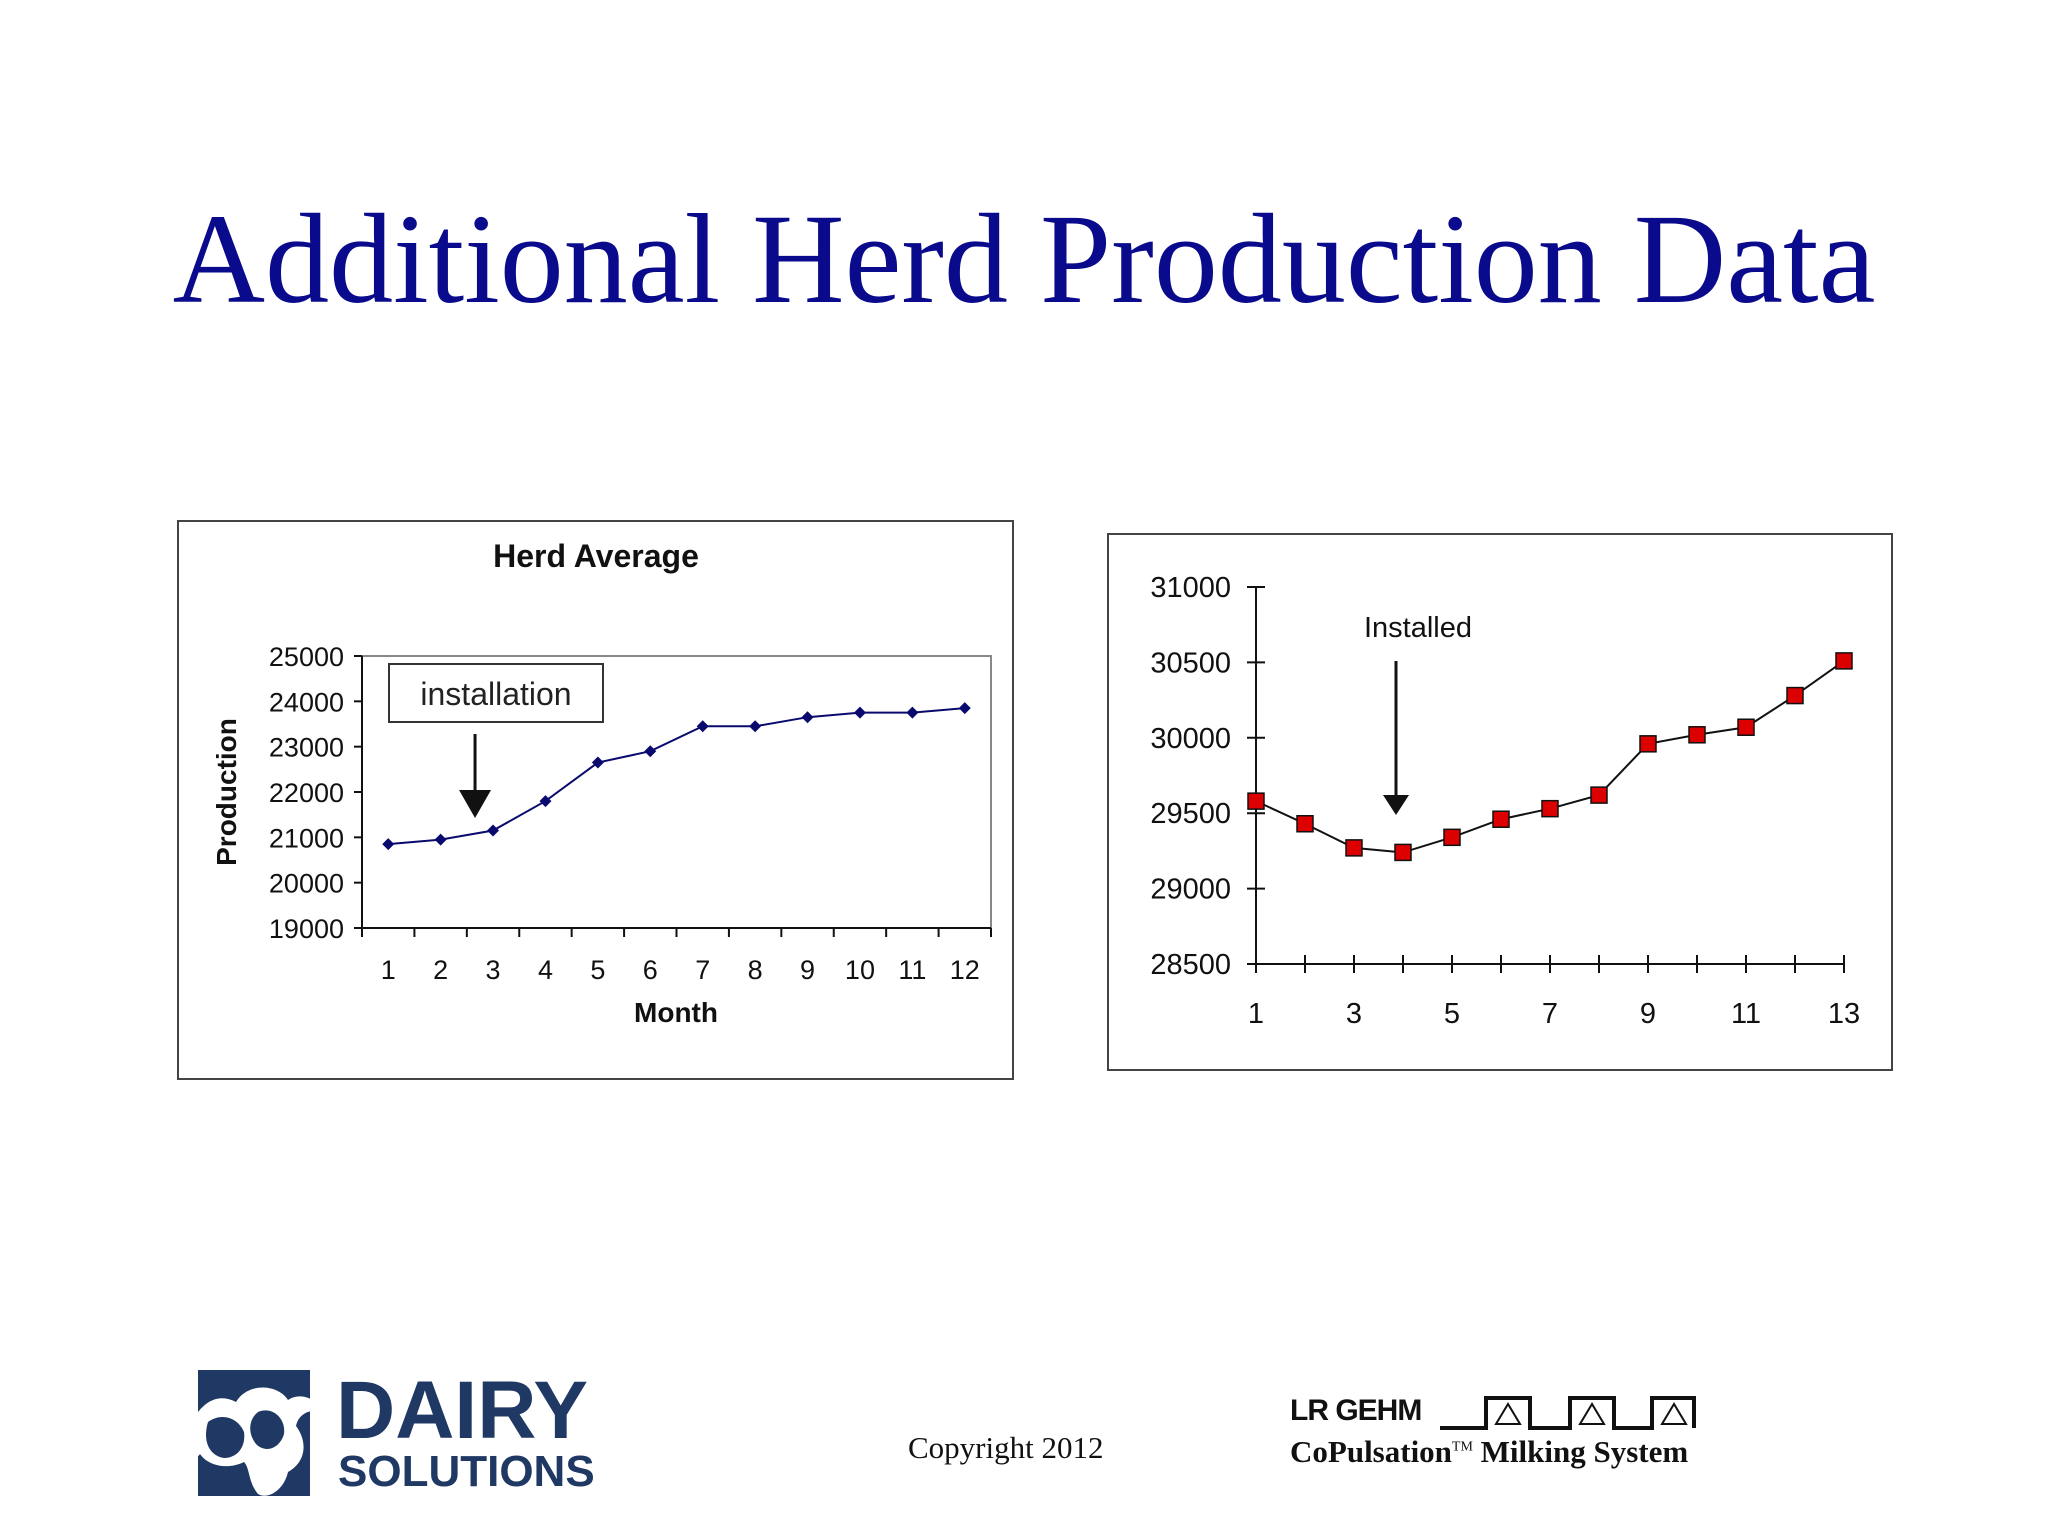  Describe the element at coordinates (965, 970) in the screenshot. I see `x-tick-label: 12` at that location.